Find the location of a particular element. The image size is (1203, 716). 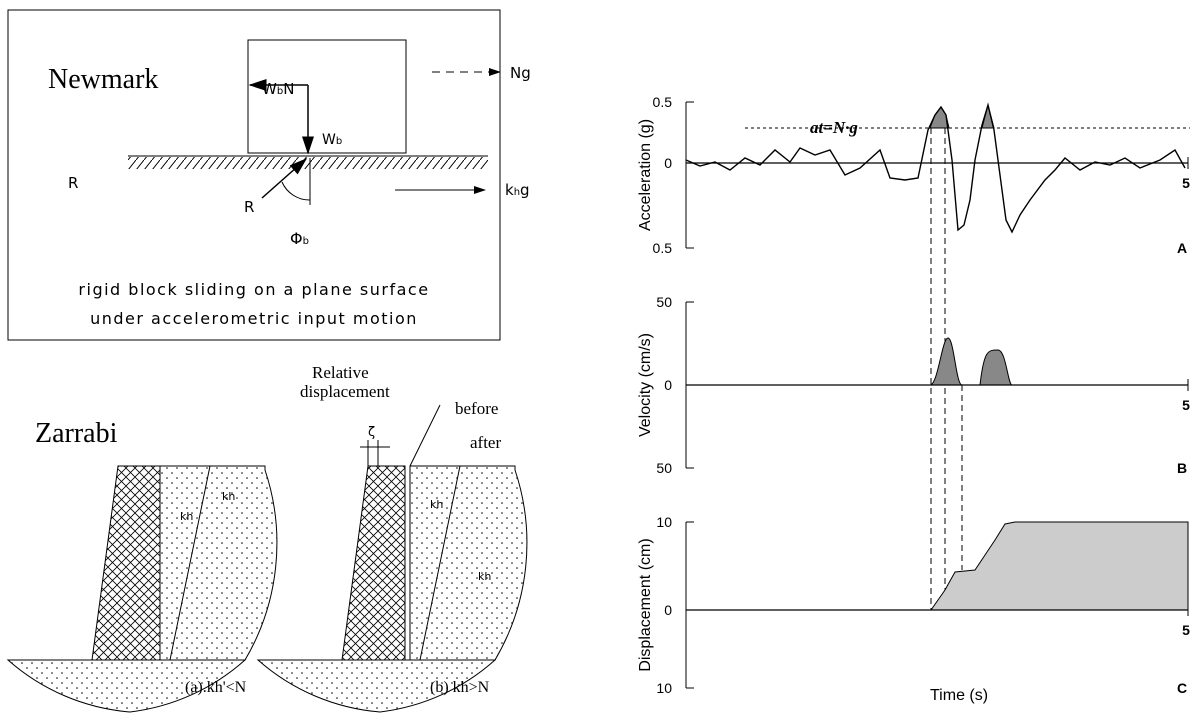

label: (b) kh>N is located at coordinates (460, 687).